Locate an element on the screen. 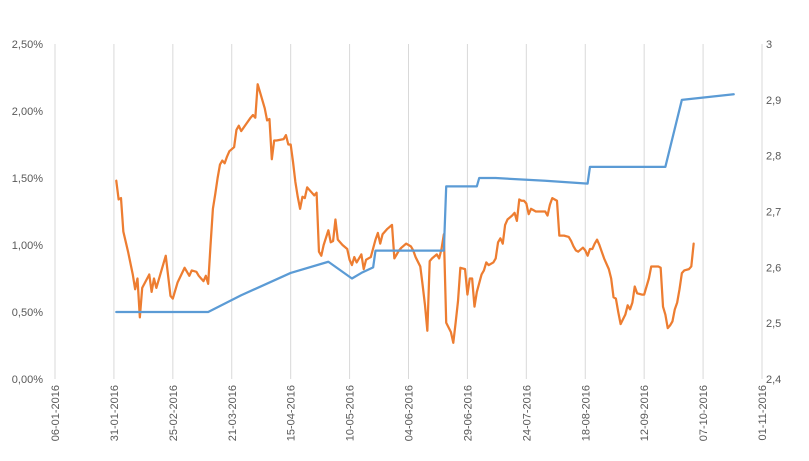 The image size is (809, 461). x-tick-label: 15-04-2016 is located at coordinates (292, 413).